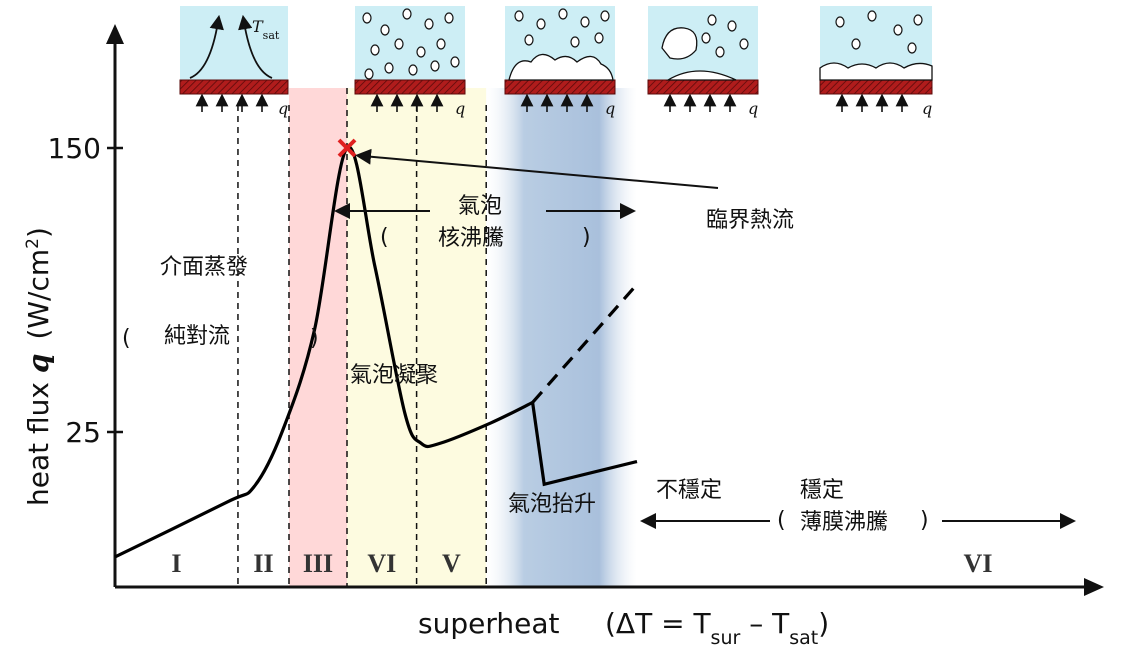 This screenshot has width=1126, height=664. What do you see at coordinates (451, 563) in the screenshot?
I see `region-numeral: V` at bounding box center [451, 563].